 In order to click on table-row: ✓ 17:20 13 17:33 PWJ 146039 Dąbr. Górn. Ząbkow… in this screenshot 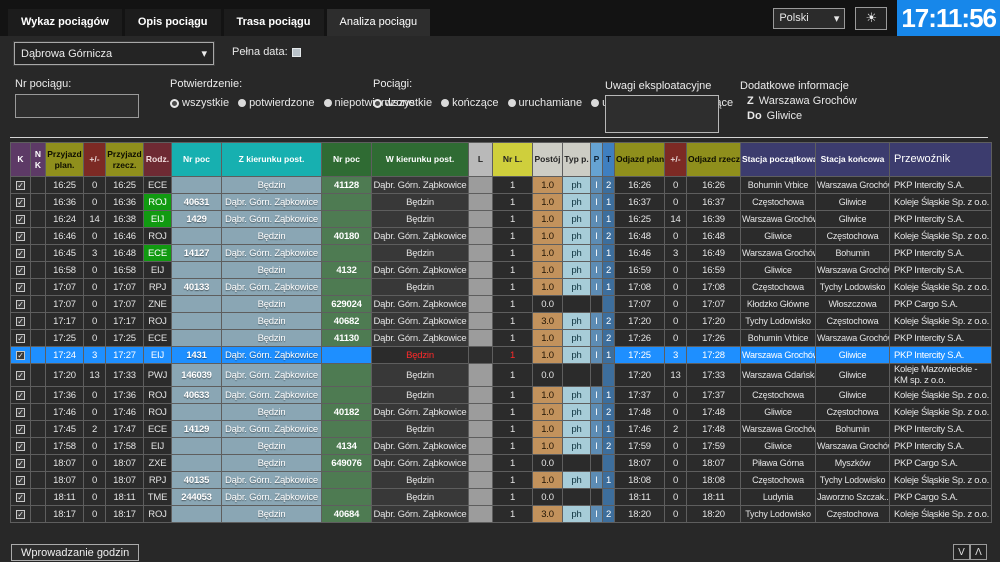, I will do `click(501, 375)`.